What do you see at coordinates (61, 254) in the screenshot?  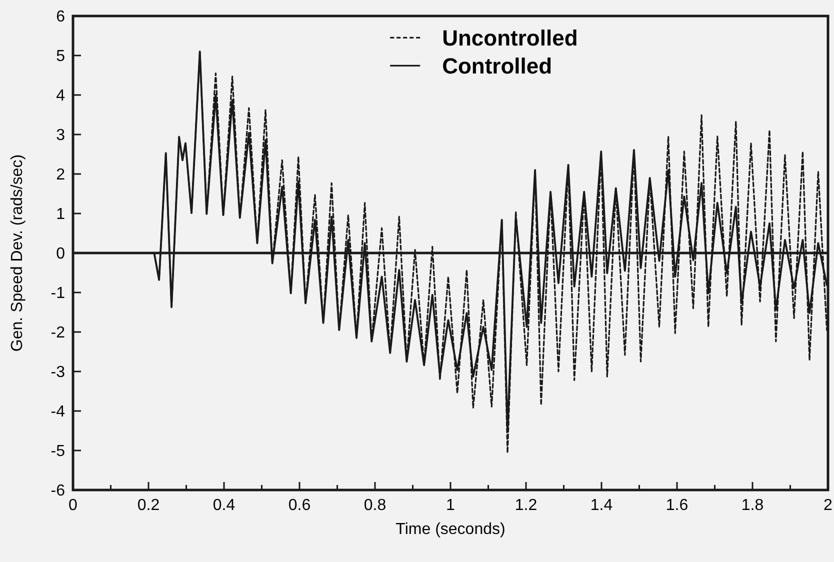 I see `y-tick-label: 0` at bounding box center [61, 254].